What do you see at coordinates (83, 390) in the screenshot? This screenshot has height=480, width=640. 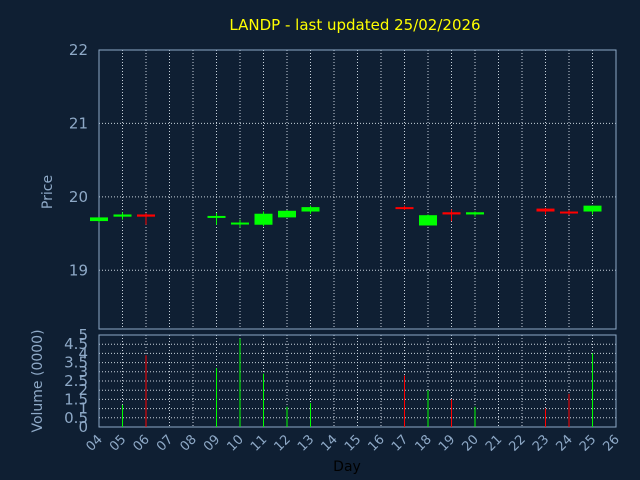 I see `volume-tick-label: 2` at bounding box center [83, 390].